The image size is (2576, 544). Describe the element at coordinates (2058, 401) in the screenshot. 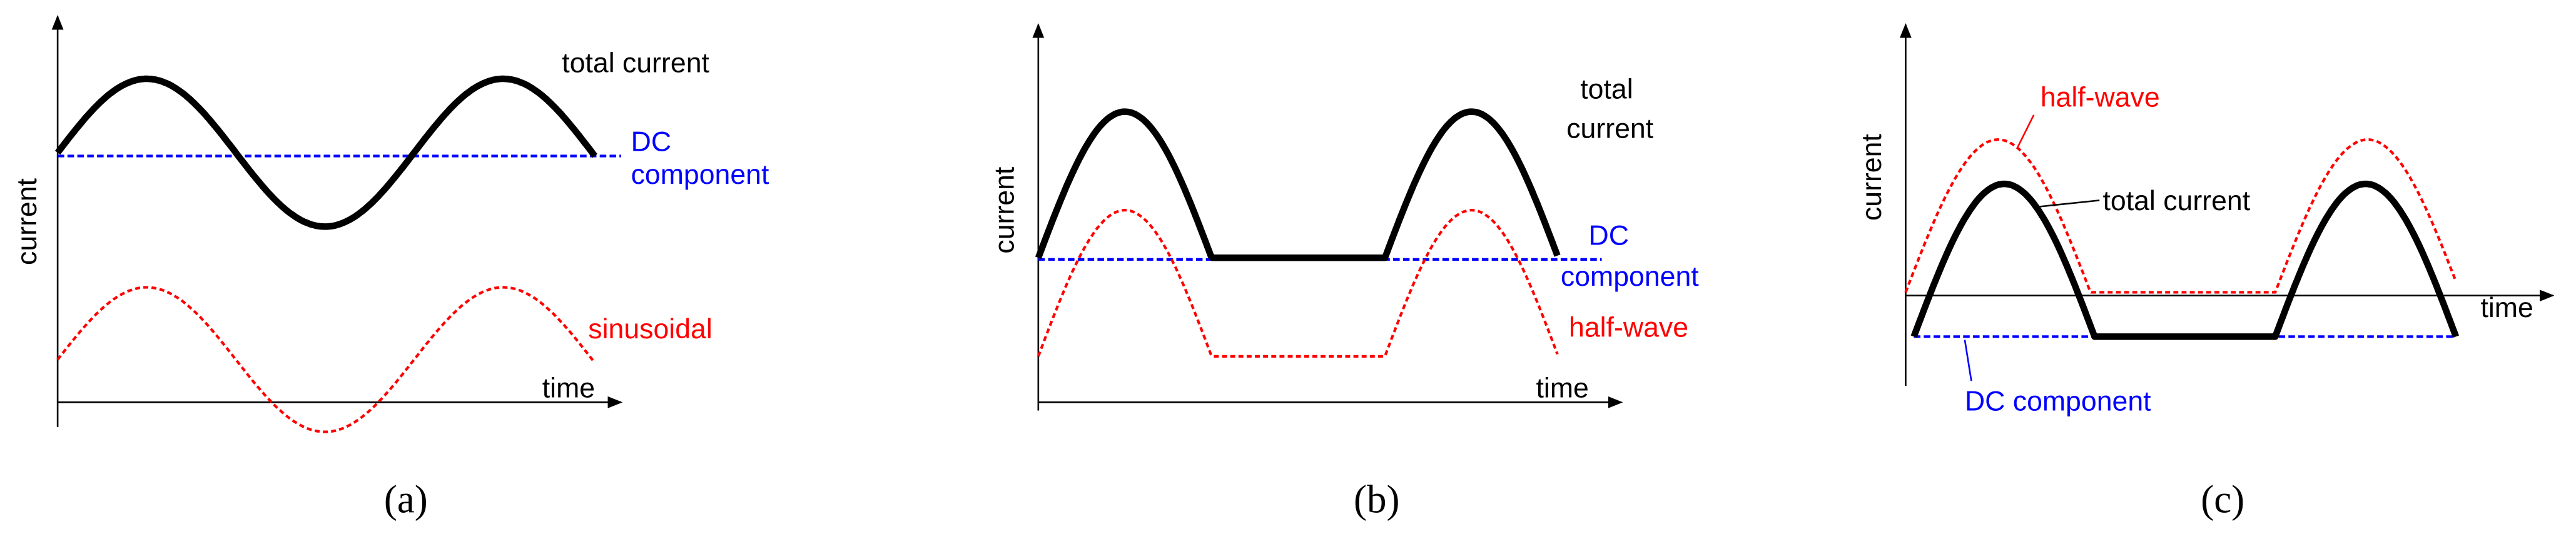

I see `annotation: DC component` at that location.